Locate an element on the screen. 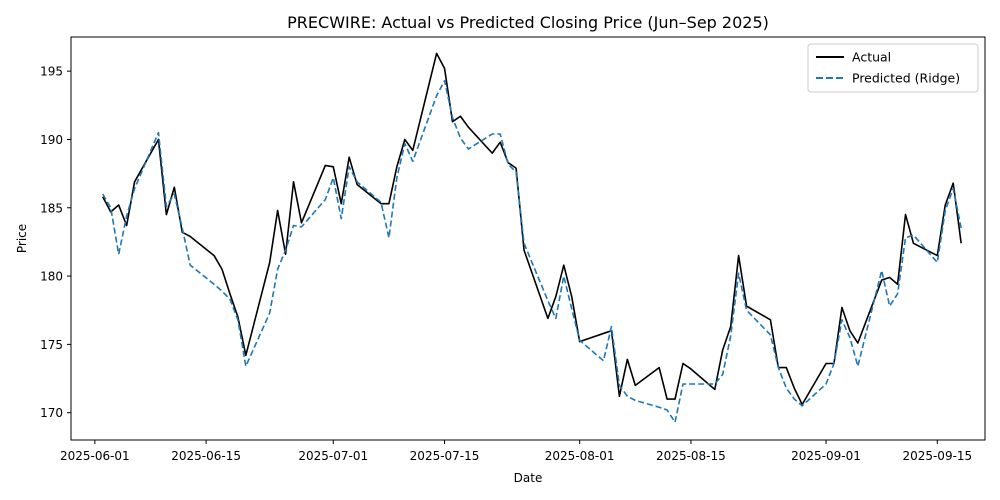  y-tick-label: 185 is located at coordinates (51, 208).